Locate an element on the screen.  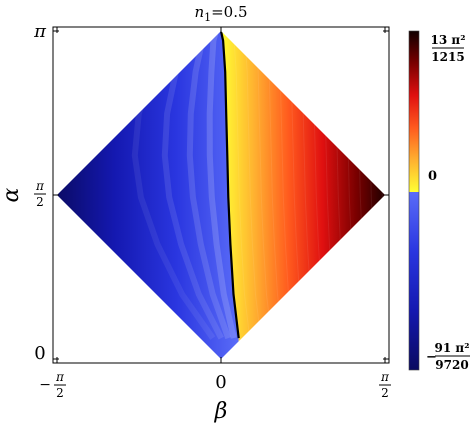
x-tick-label: 0 is located at coordinates (220, 382).